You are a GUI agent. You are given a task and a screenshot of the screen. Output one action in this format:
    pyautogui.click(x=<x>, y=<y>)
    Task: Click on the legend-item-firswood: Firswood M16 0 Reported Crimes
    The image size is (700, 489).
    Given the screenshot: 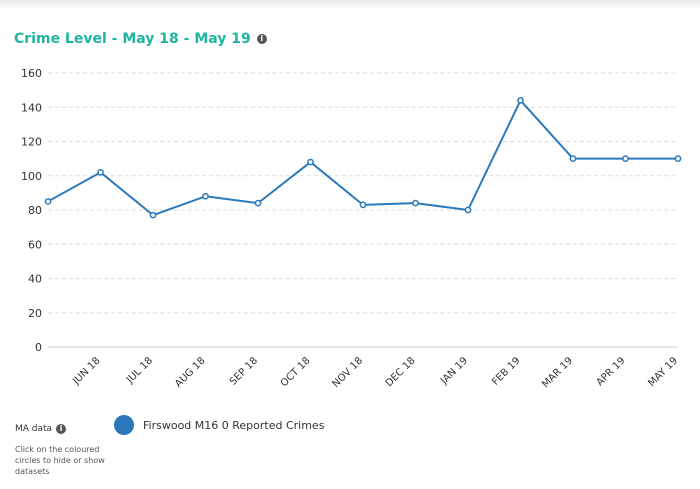 What is the action you would take?
    pyautogui.click(x=219, y=425)
    